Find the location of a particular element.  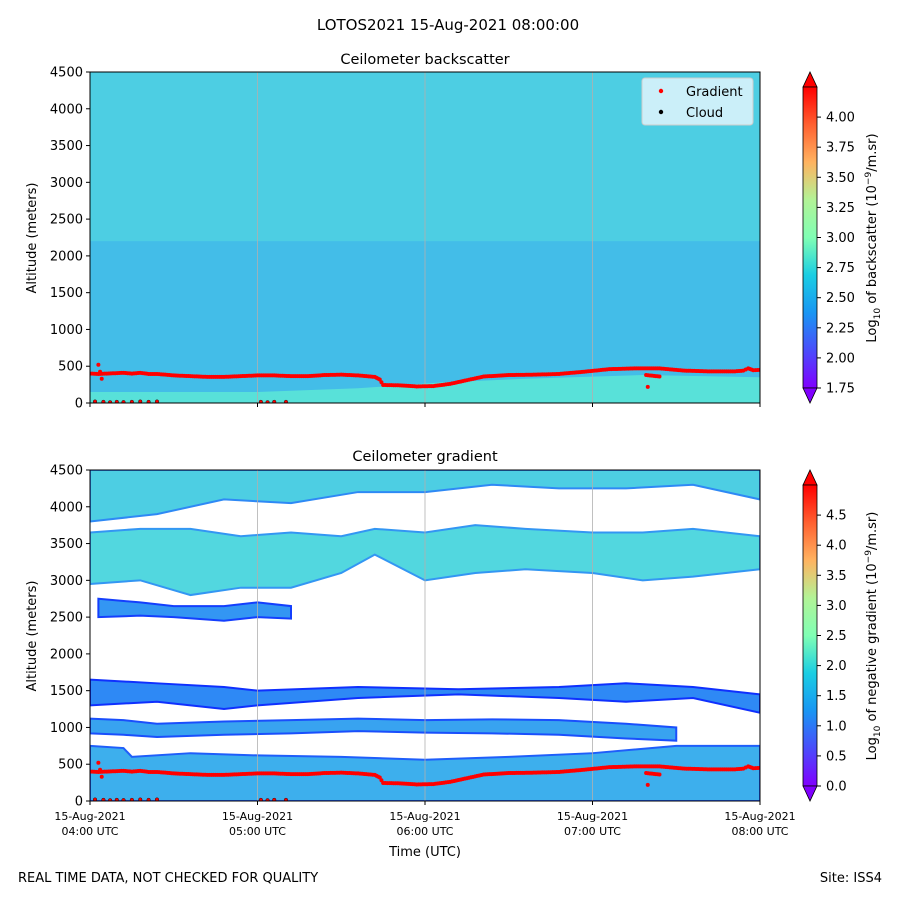

gradient-colorbar-max-extend is located at coordinates (810, 477).